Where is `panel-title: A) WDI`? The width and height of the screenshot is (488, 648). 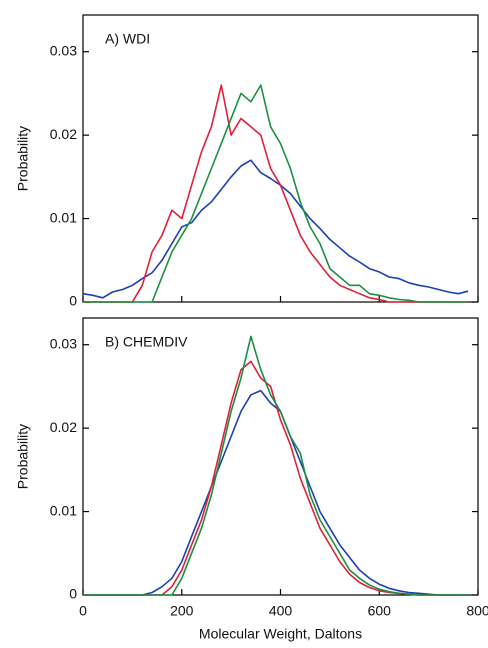
panel-title: A) WDI is located at coordinates (127, 39).